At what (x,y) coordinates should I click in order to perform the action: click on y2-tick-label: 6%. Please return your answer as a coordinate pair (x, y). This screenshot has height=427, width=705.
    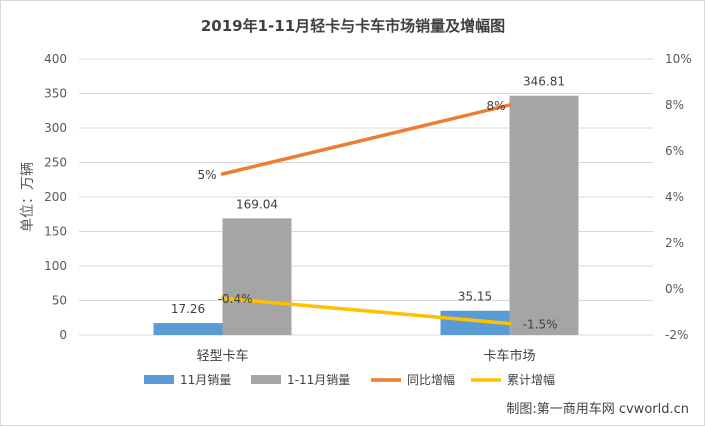
    Looking at the image, I should click on (674, 151).